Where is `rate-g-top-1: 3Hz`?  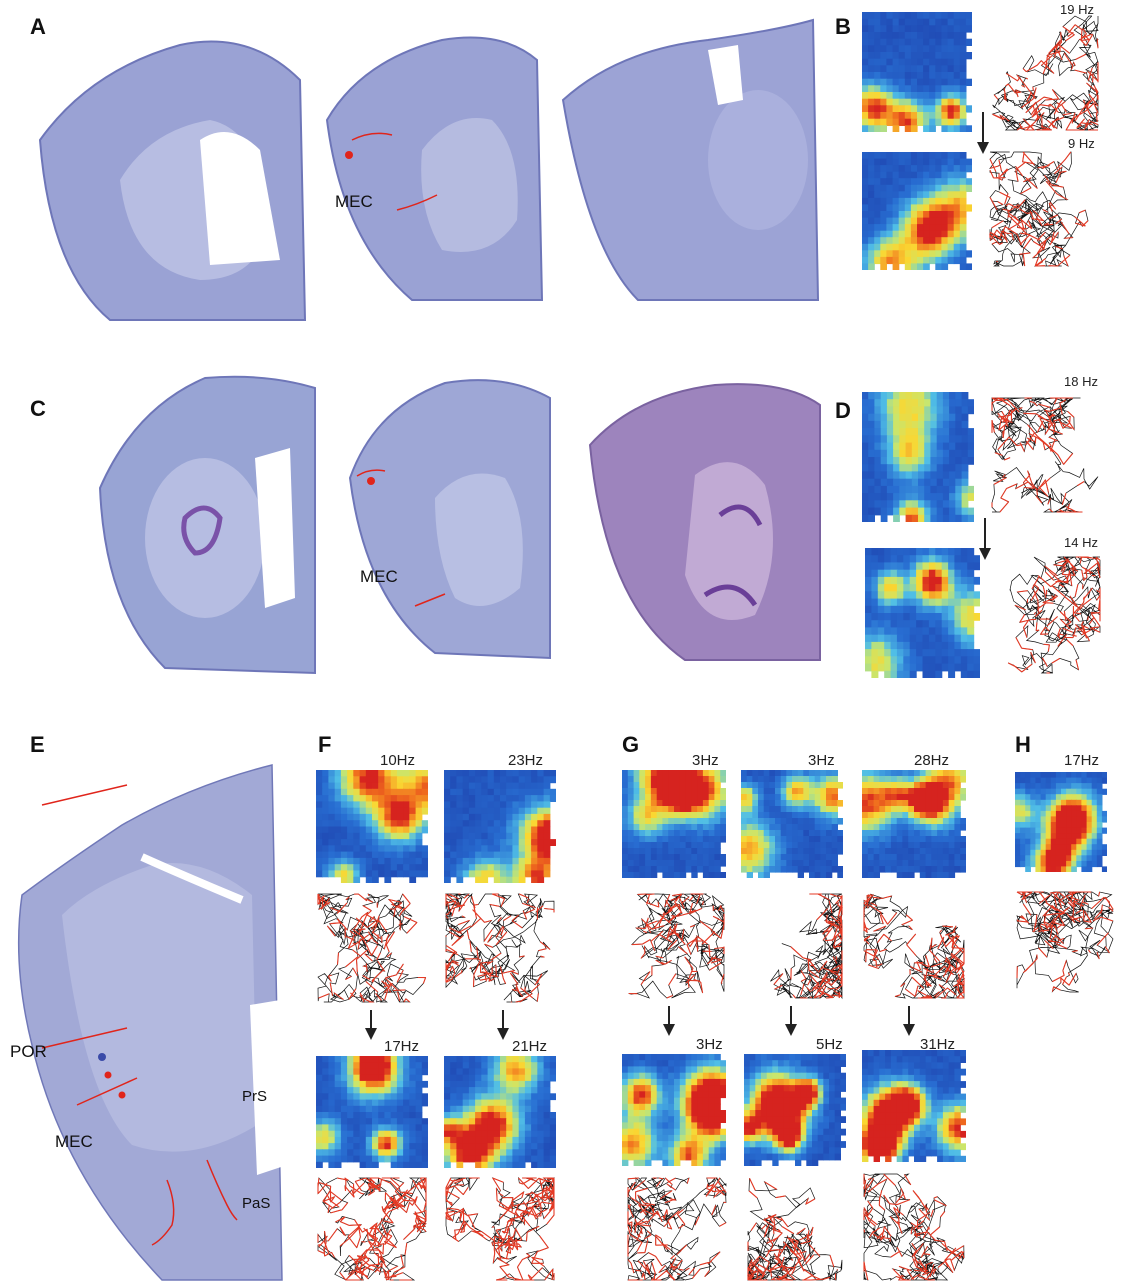
rate-g-top-1: 3Hz is located at coordinates (705, 760).